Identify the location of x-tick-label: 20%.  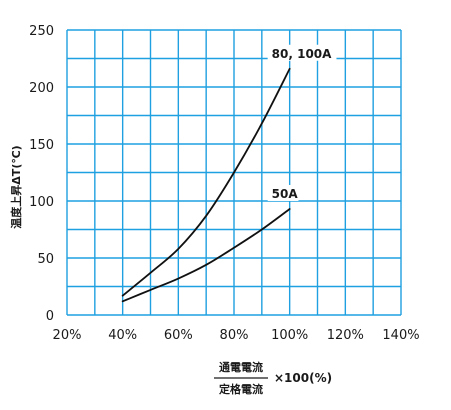
(67, 335).